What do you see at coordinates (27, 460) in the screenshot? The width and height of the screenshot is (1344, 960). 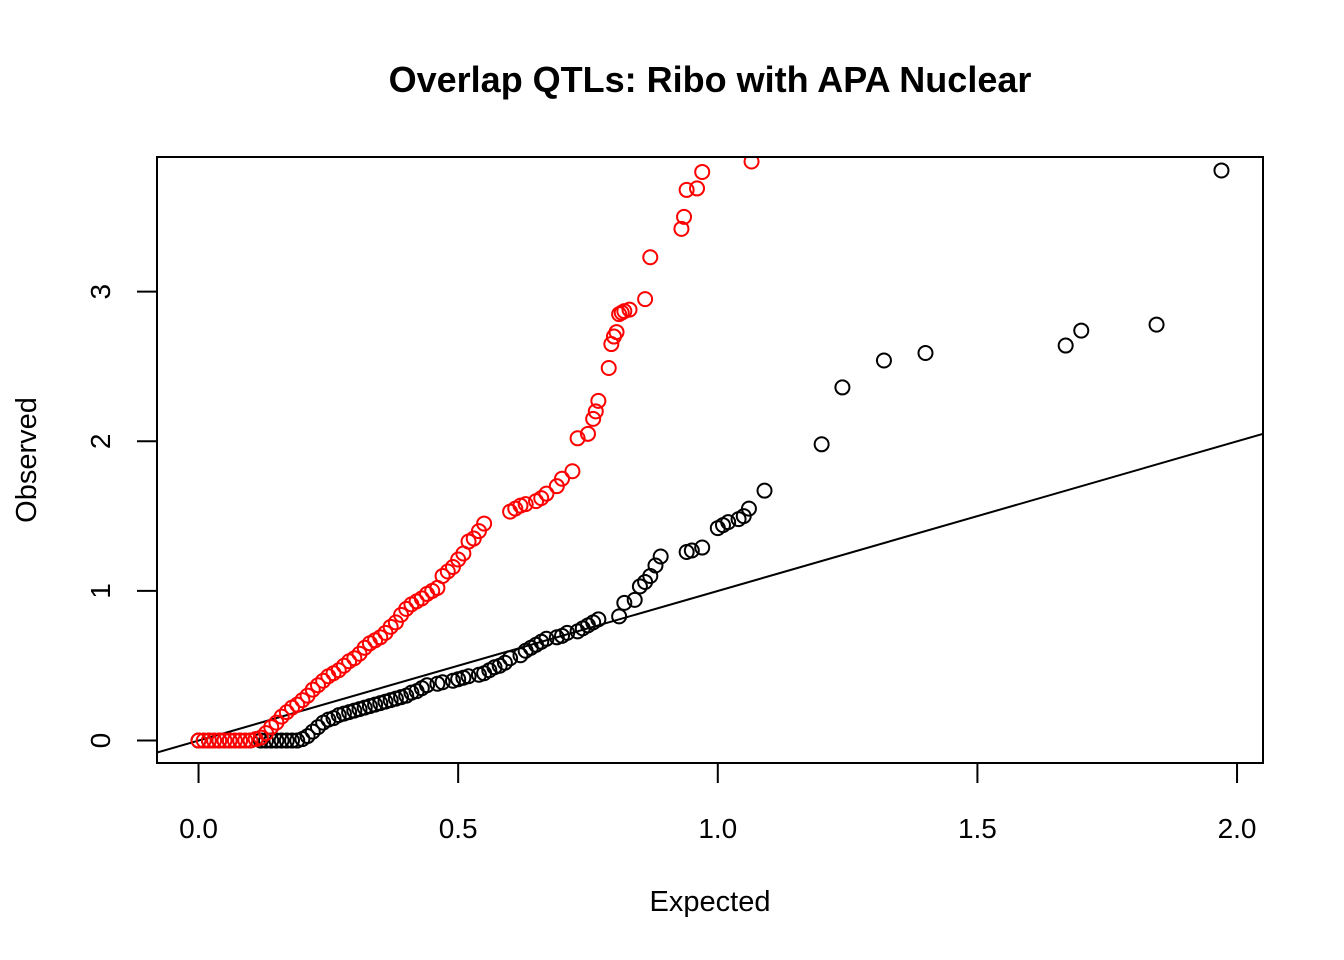 I see `y-axis-label: Observed` at bounding box center [27, 460].